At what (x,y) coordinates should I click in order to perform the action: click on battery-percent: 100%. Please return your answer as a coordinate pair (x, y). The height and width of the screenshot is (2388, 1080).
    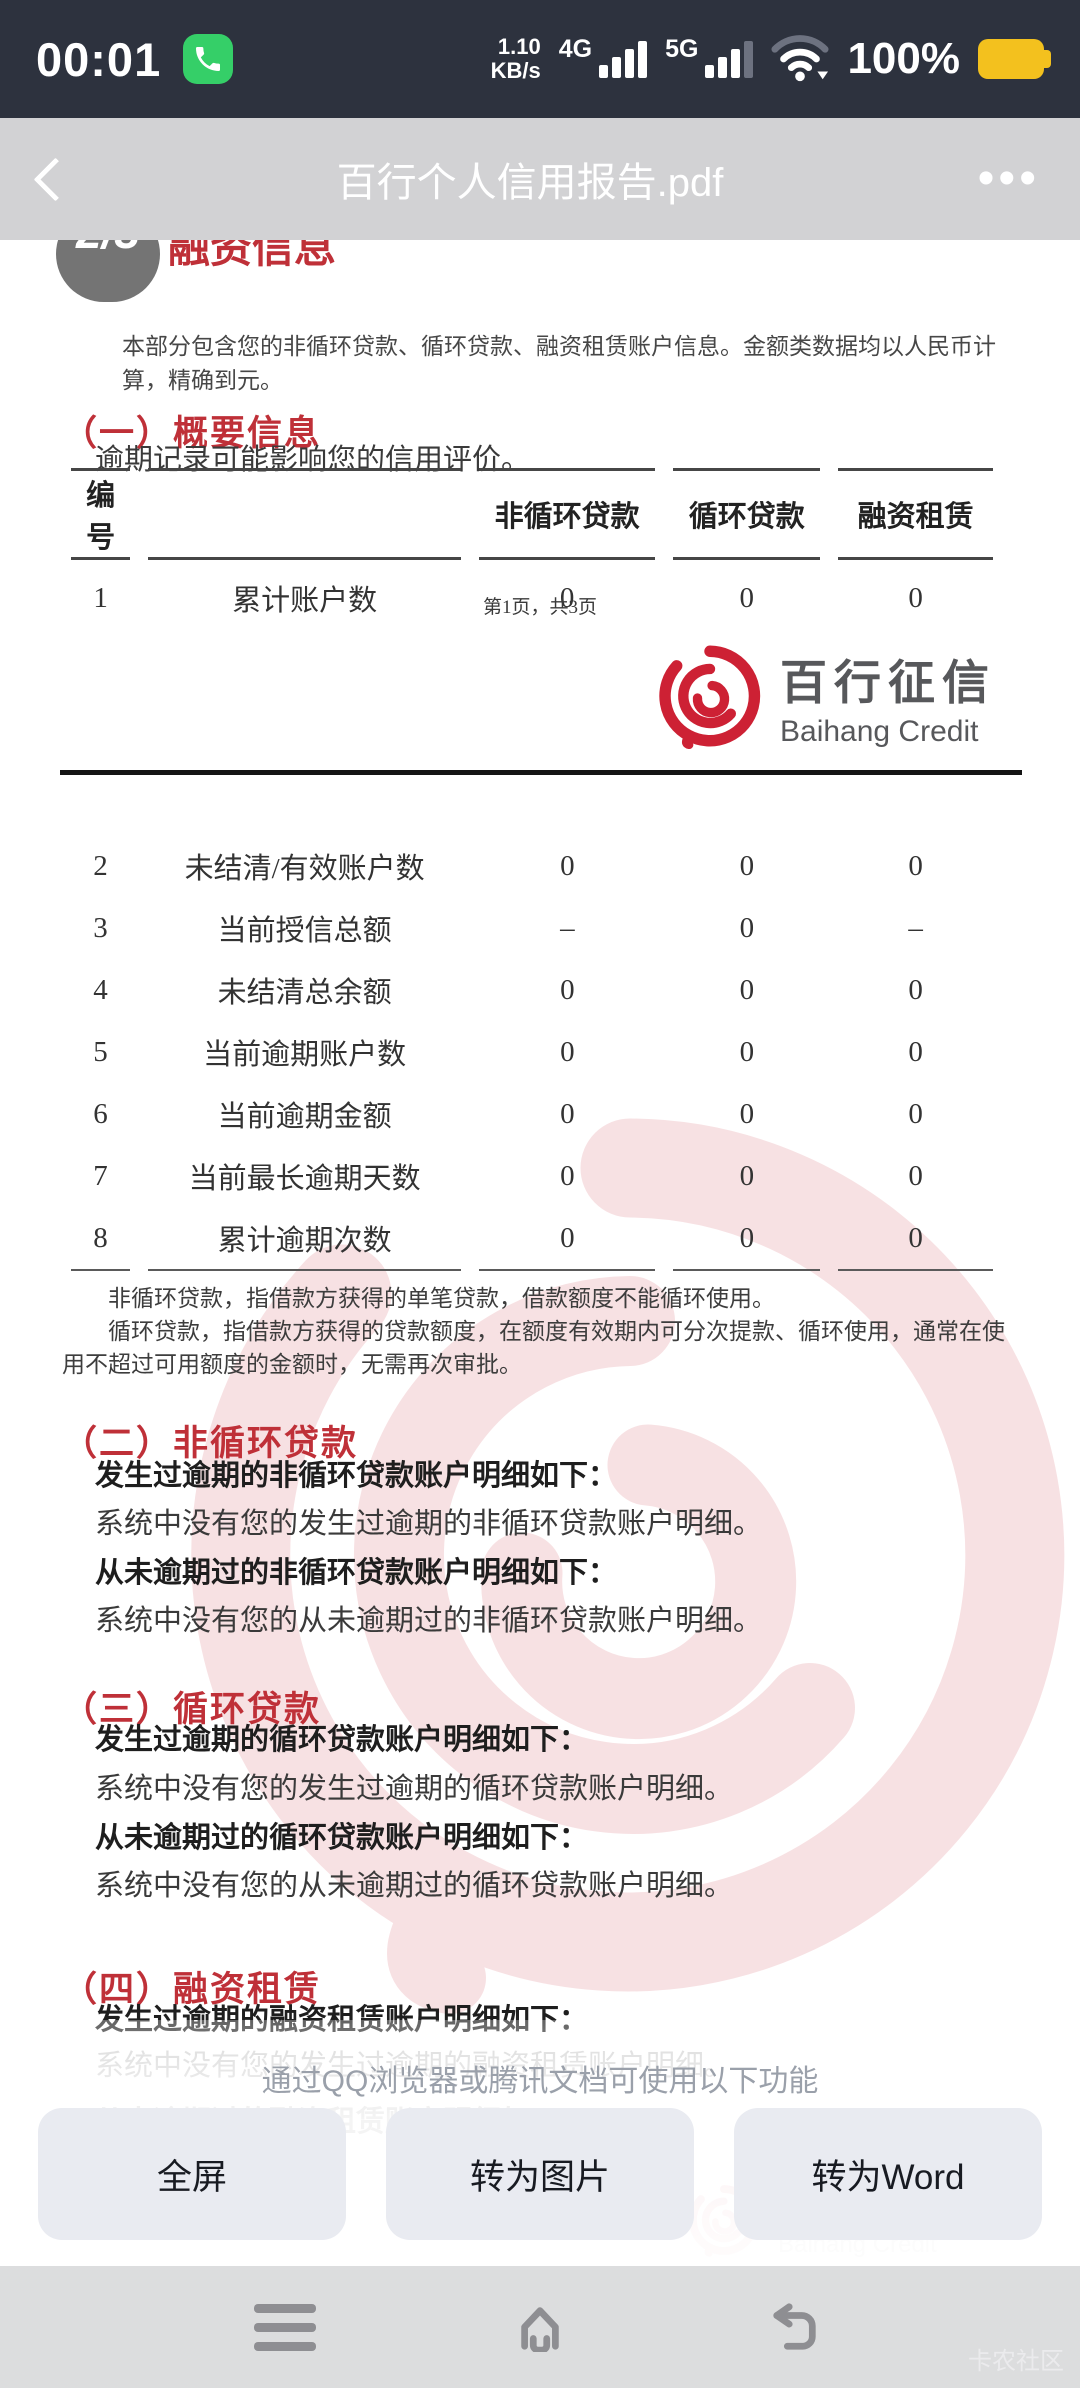
    Looking at the image, I should click on (903, 58).